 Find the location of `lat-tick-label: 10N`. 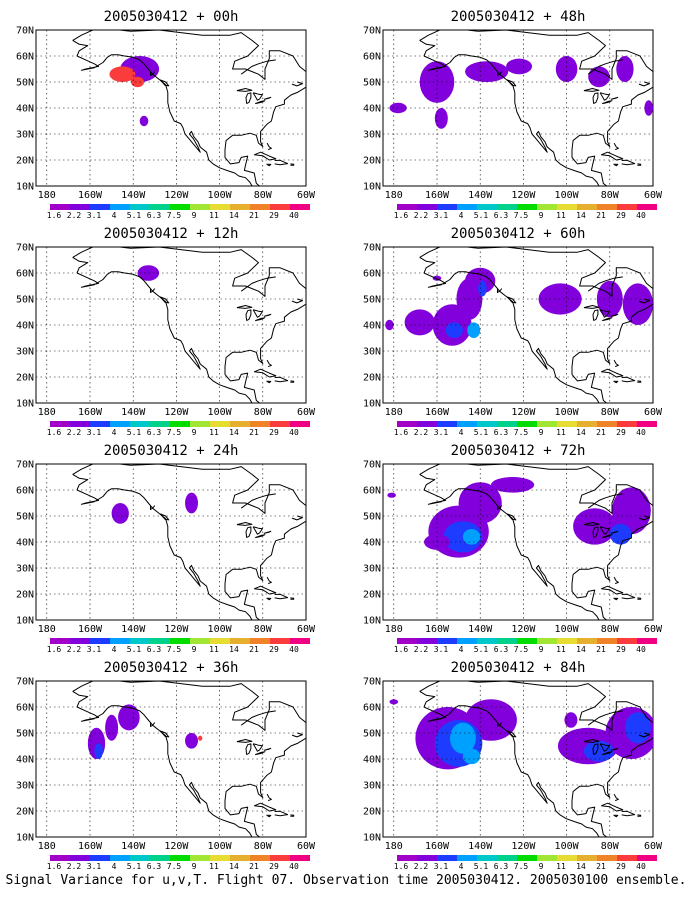

lat-tick-label: 10N is located at coordinates (25, 838).